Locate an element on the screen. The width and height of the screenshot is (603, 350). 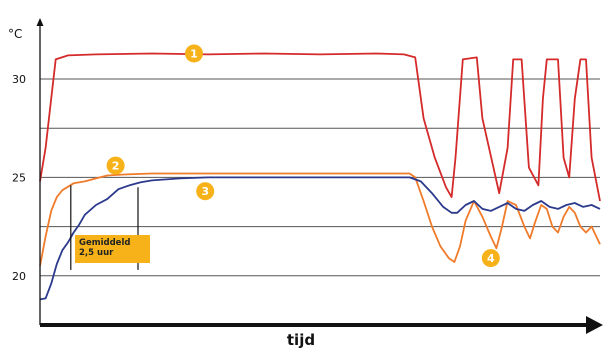
marker-badge-3: 3 is located at coordinates (205, 191).